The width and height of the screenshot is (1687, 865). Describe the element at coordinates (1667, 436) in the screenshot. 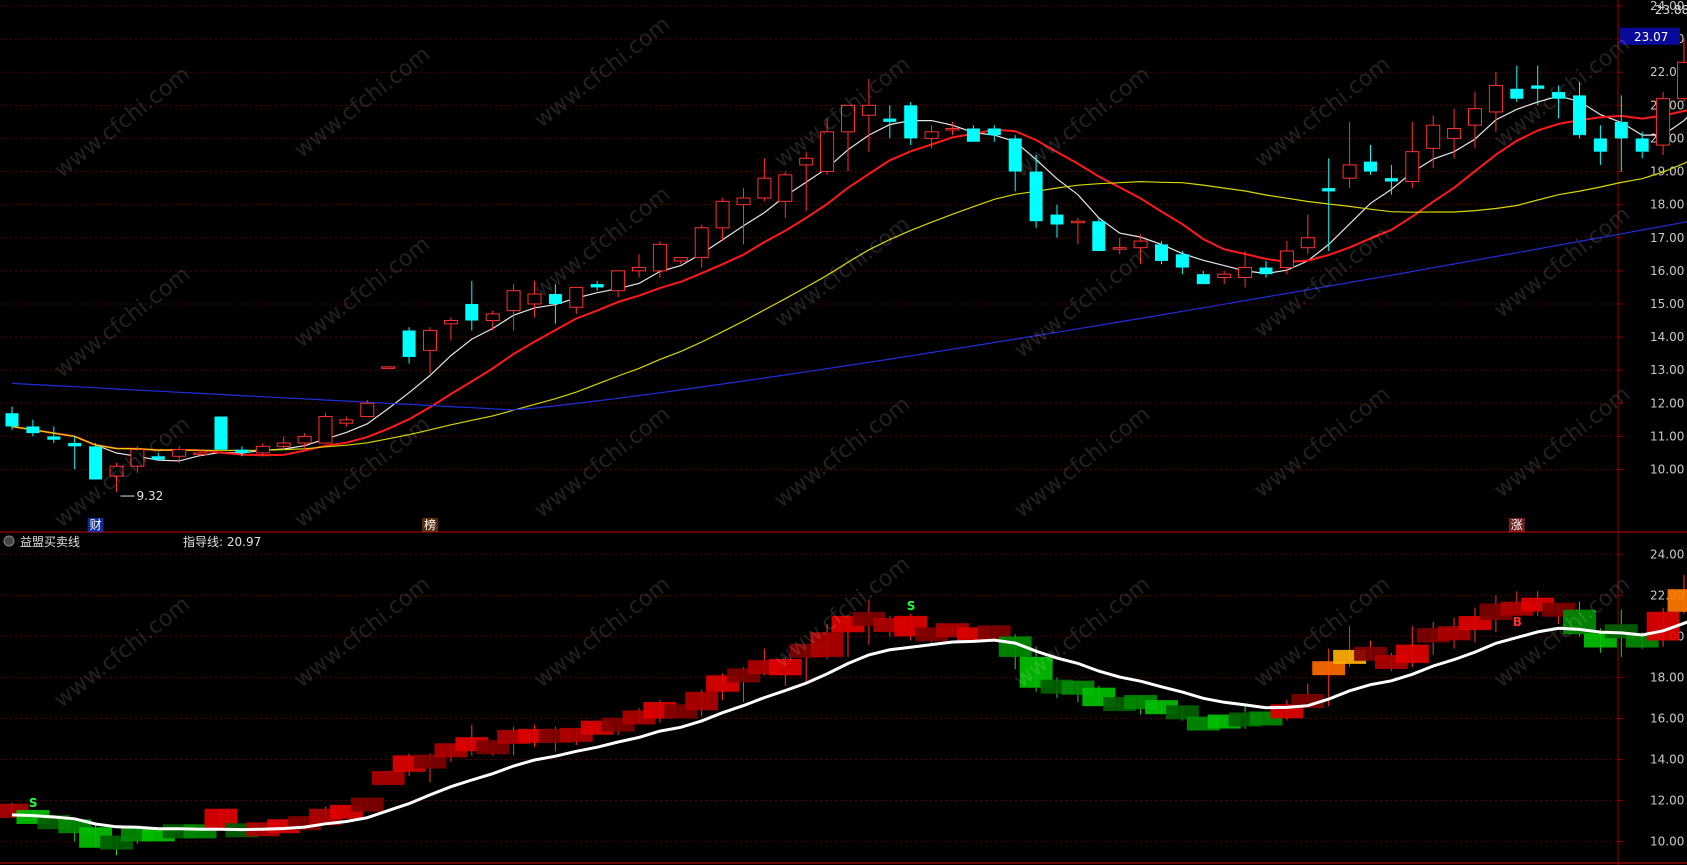

I see `y-tick-label: 11.00` at that location.